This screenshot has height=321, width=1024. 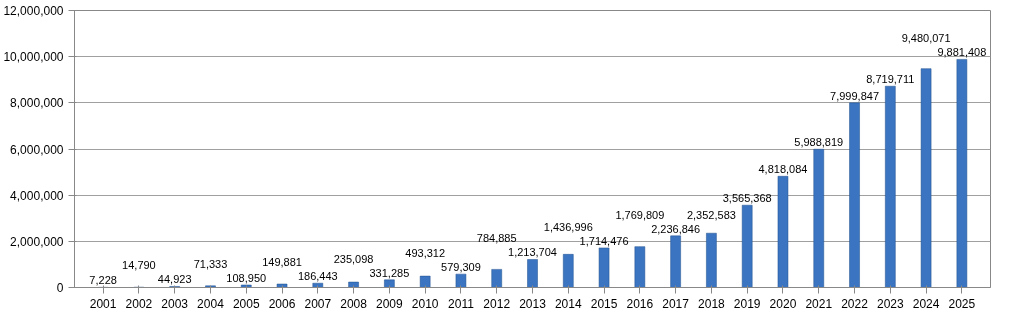 I want to click on x-tick-label: 2014, so click(x=568, y=303).